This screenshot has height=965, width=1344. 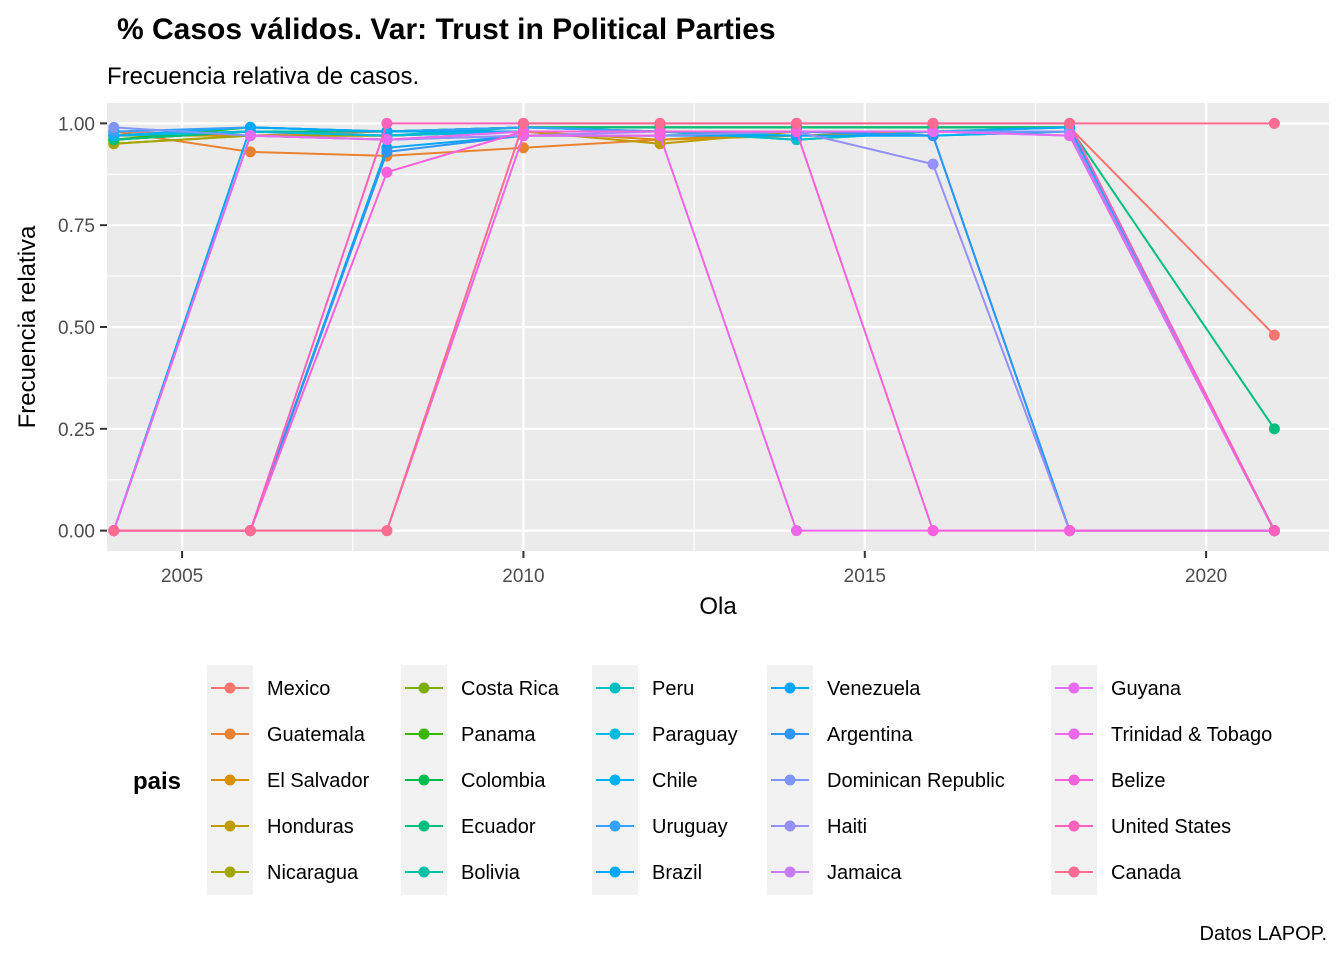 What do you see at coordinates (313, 873) in the screenshot?
I see `legend-label: Nicaragua` at bounding box center [313, 873].